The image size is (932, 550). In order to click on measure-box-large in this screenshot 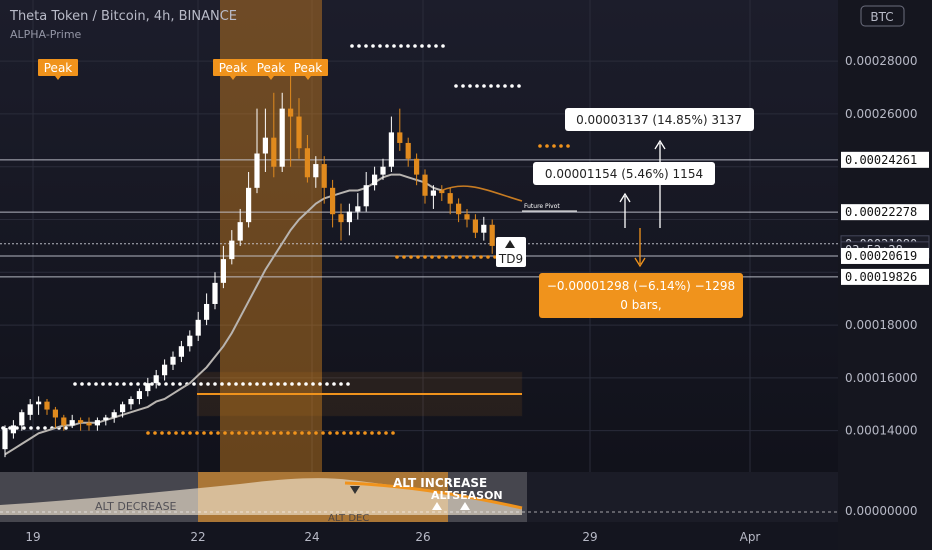, I will do `click(659, 119)`.